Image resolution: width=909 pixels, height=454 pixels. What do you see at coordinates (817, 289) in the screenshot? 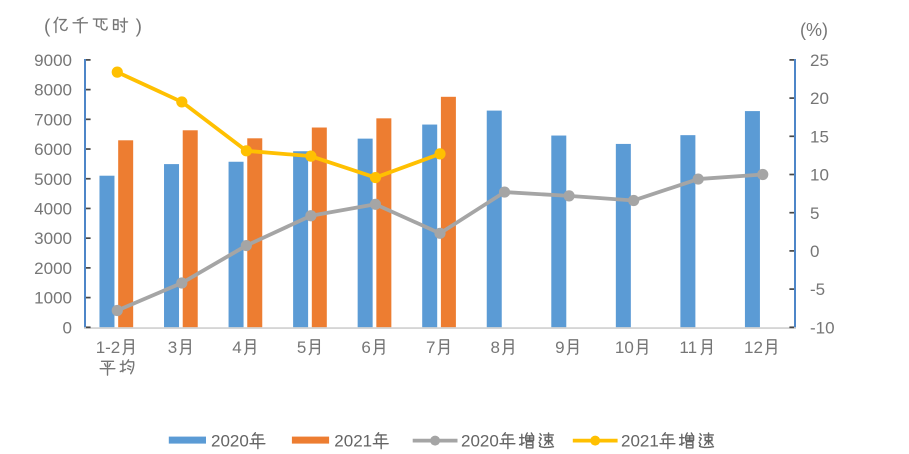
I see `svg-text: -5` at bounding box center [817, 289].